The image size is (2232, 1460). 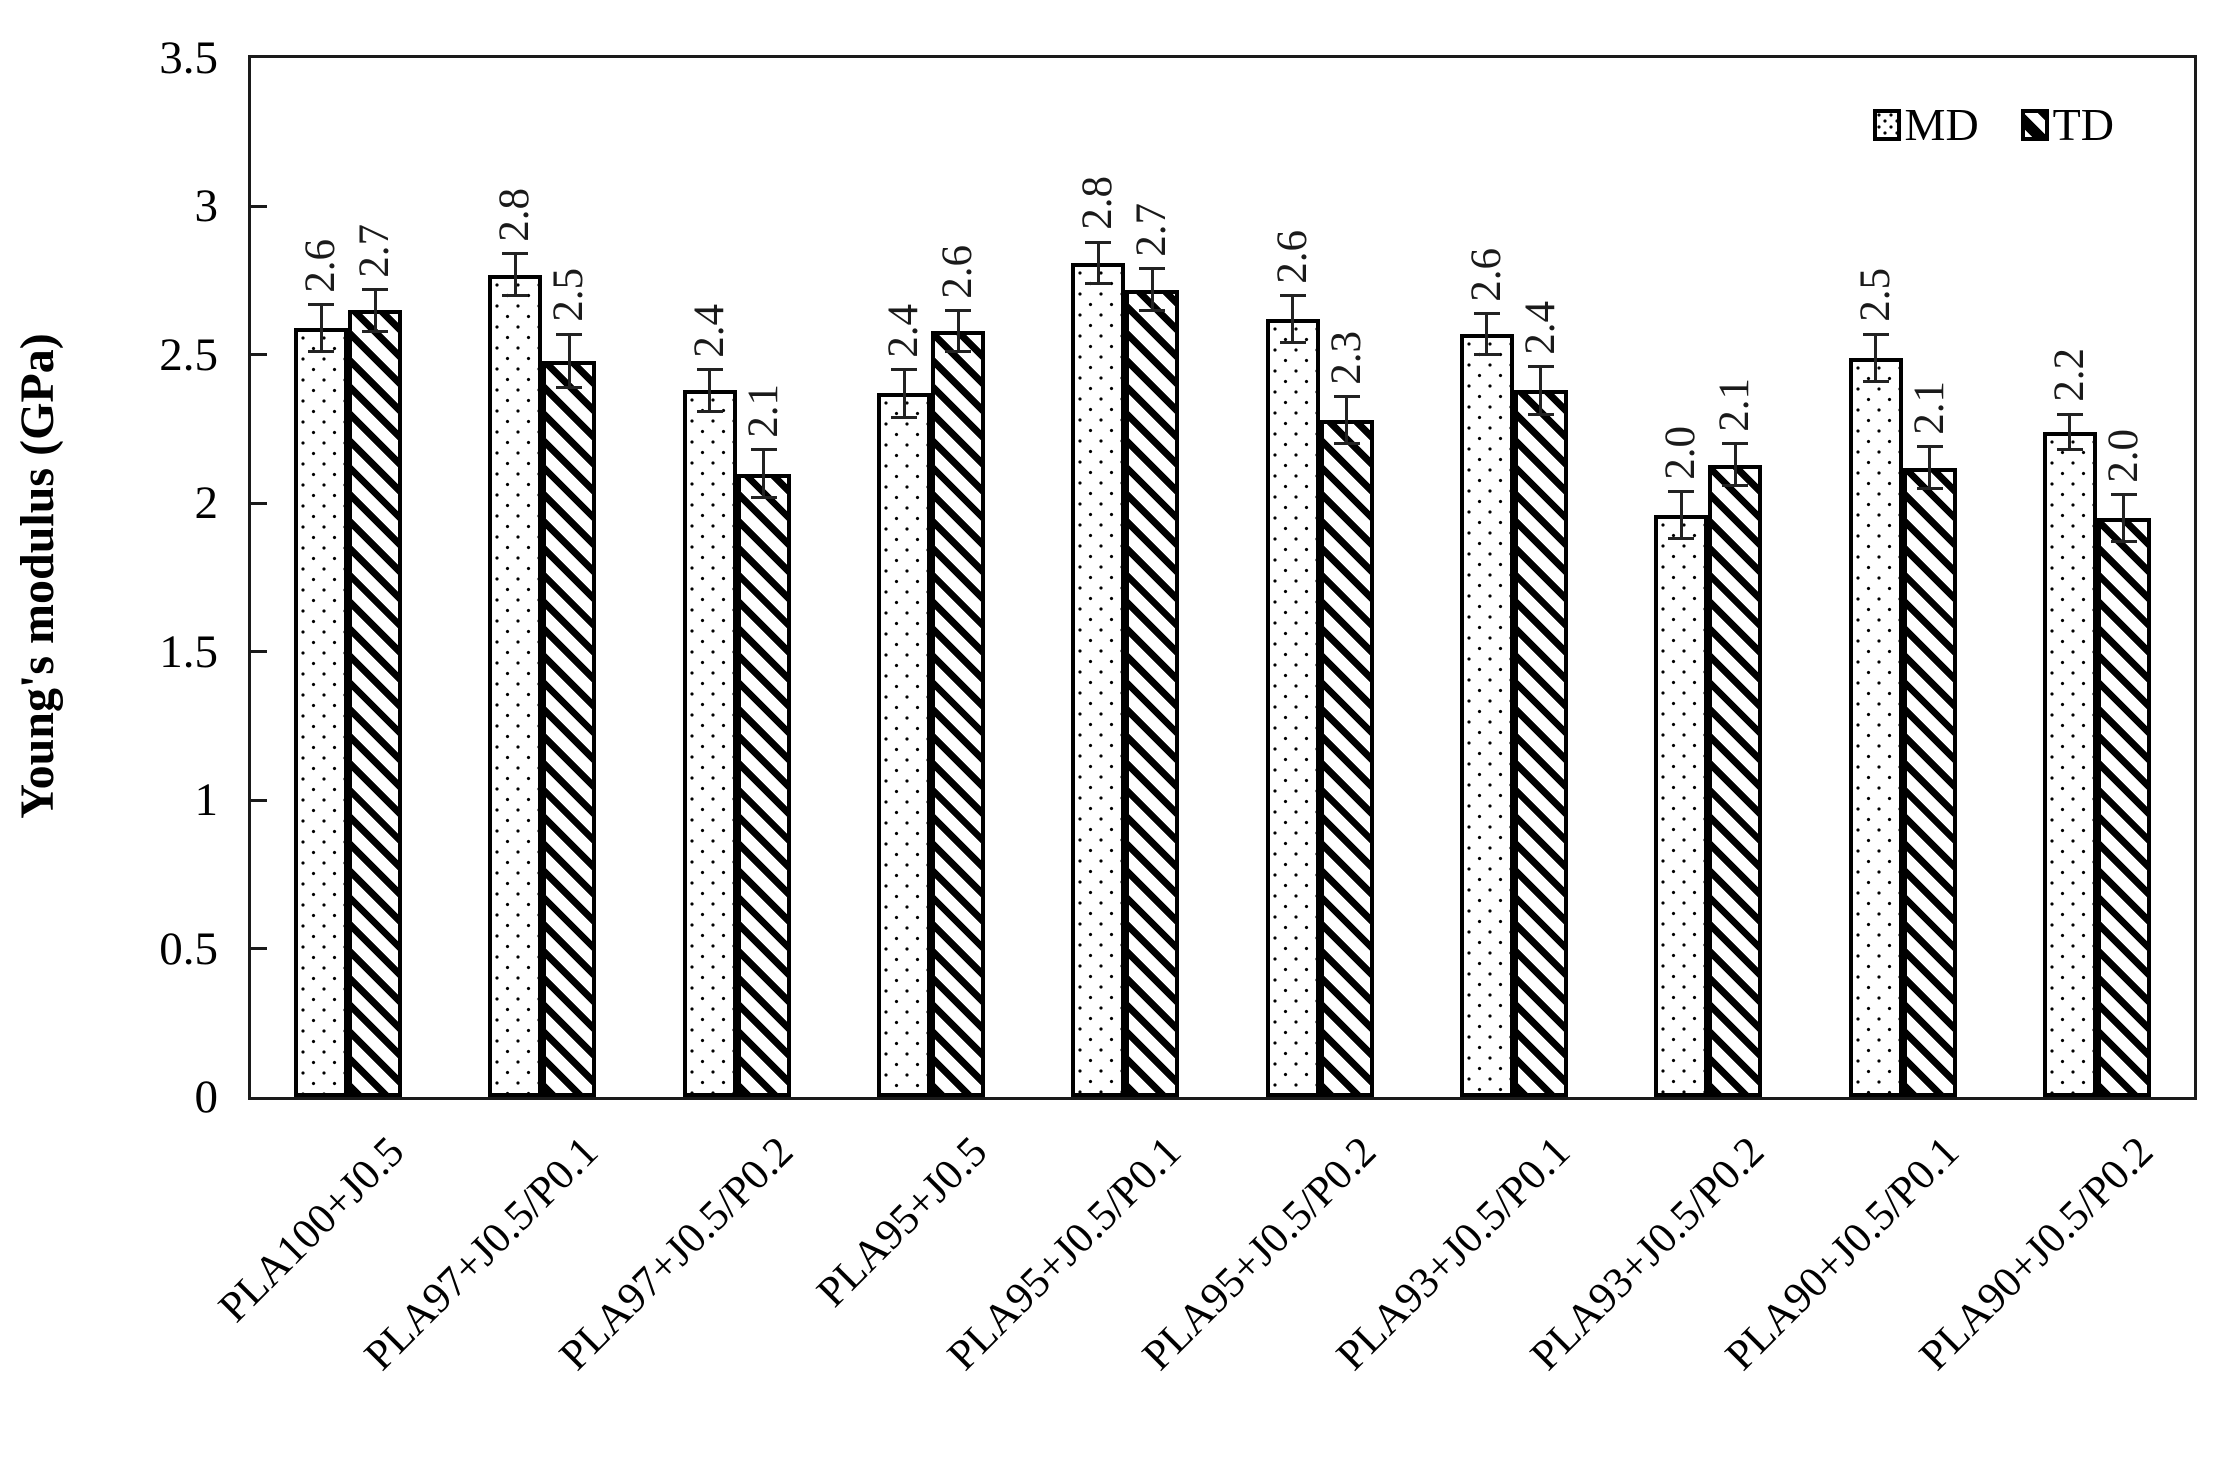 I want to click on y-axis-title: Young's modulus (GPa), so click(x=37, y=576).